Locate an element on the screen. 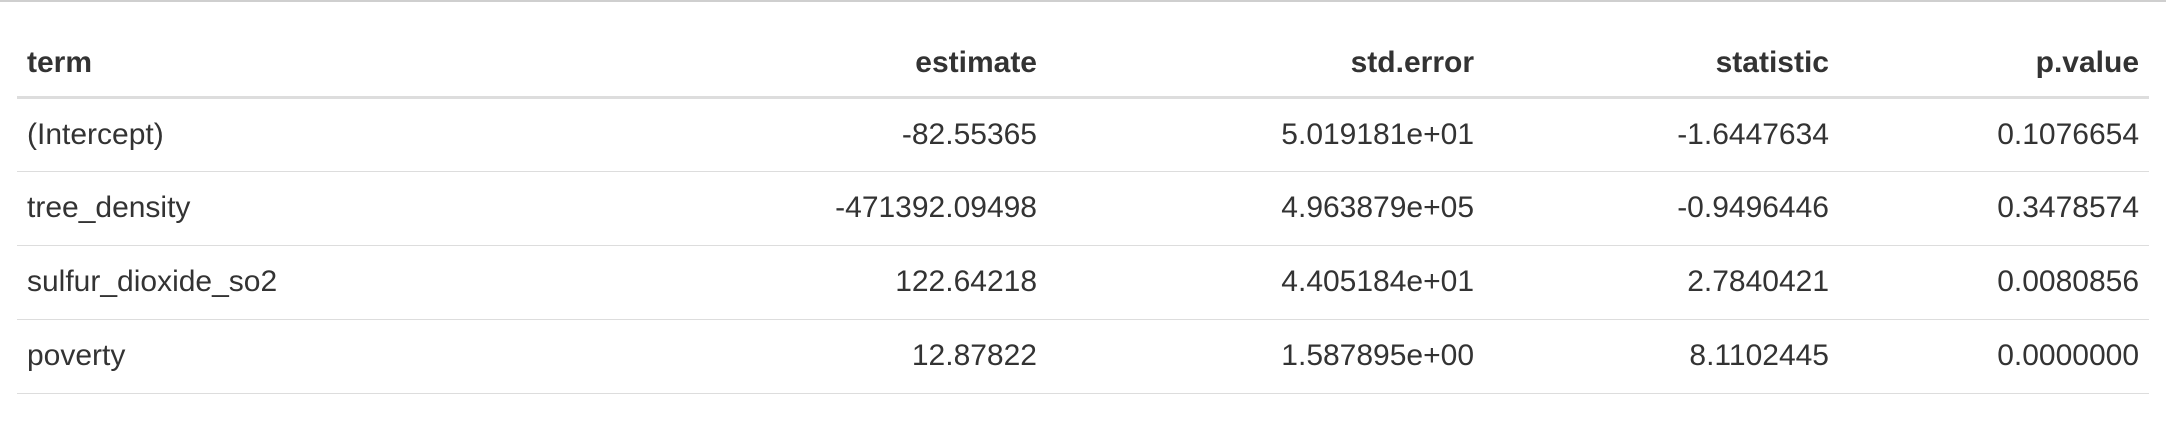 This screenshot has height=434, width=2166. cell-statistic: 8.1102445 is located at coordinates (1661, 356).